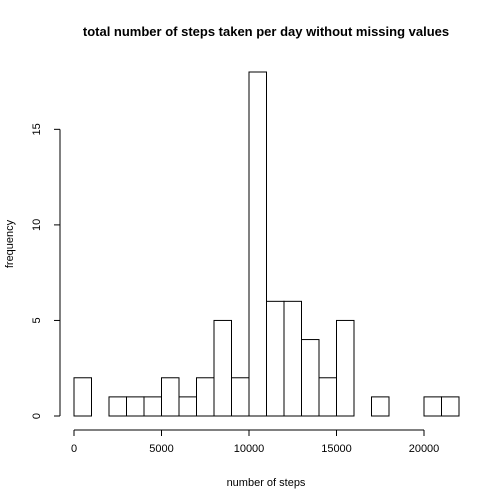 Image resolution: width=504 pixels, height=504 pixels. What do you see at coordinates (266, 483) in the screenshot?
I see `x-axis-label: number of steps` at bounding box center [266, 483].